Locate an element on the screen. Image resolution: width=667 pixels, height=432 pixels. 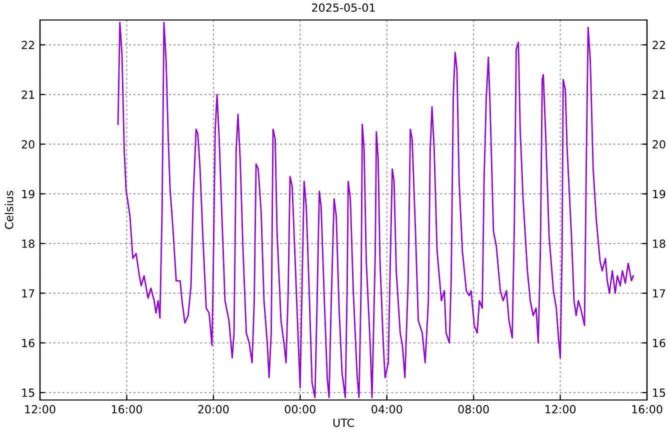
y-tick-label: 15 is located at coordinates (28, 392).